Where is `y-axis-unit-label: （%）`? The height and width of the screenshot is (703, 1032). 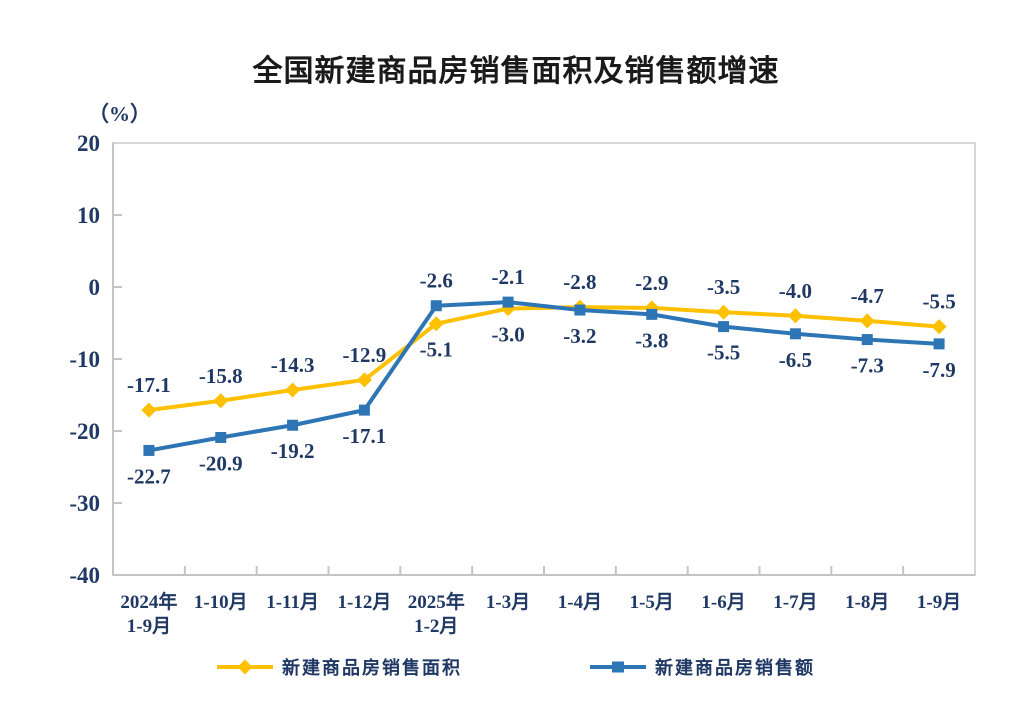
y-axis-unit-label: （%） is located at coordinates (119, 114).